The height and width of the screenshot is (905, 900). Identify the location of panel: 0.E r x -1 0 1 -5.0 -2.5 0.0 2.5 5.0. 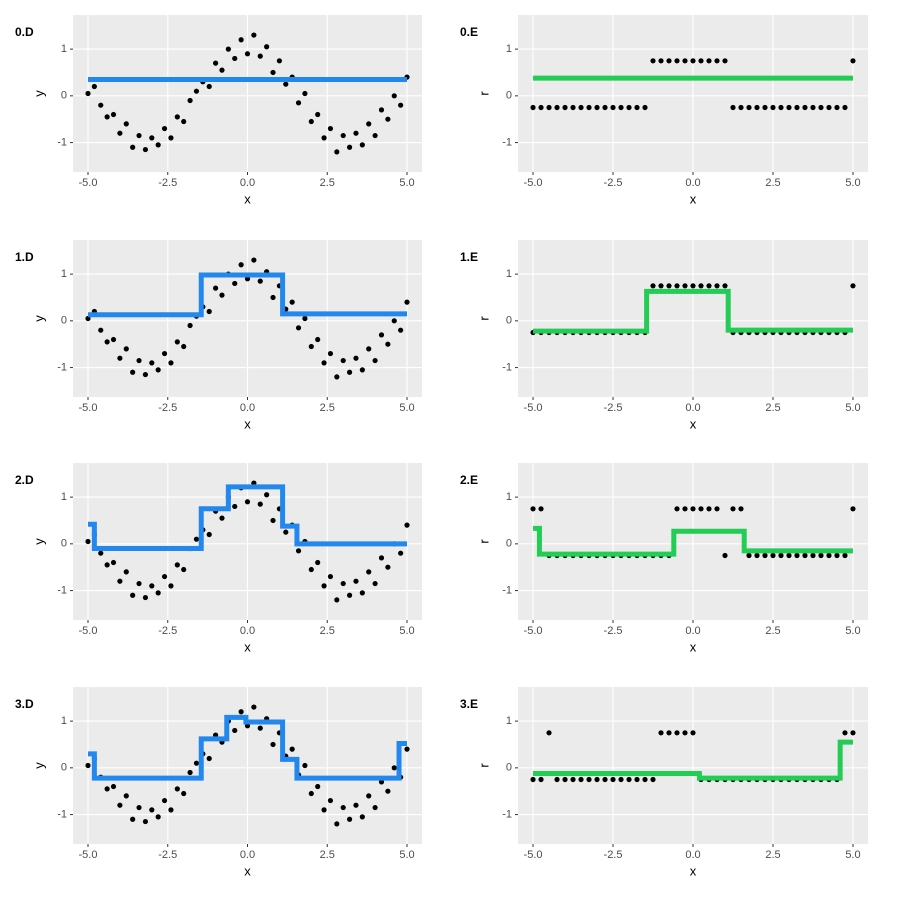
(664, 110).